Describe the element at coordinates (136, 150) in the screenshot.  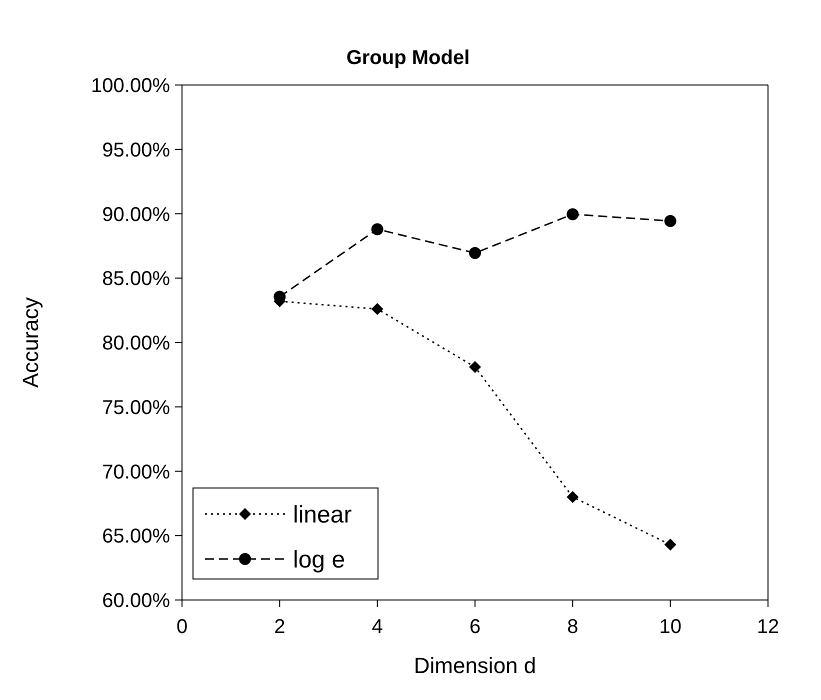
I see `y-tick-label: 95.00%` at that location.